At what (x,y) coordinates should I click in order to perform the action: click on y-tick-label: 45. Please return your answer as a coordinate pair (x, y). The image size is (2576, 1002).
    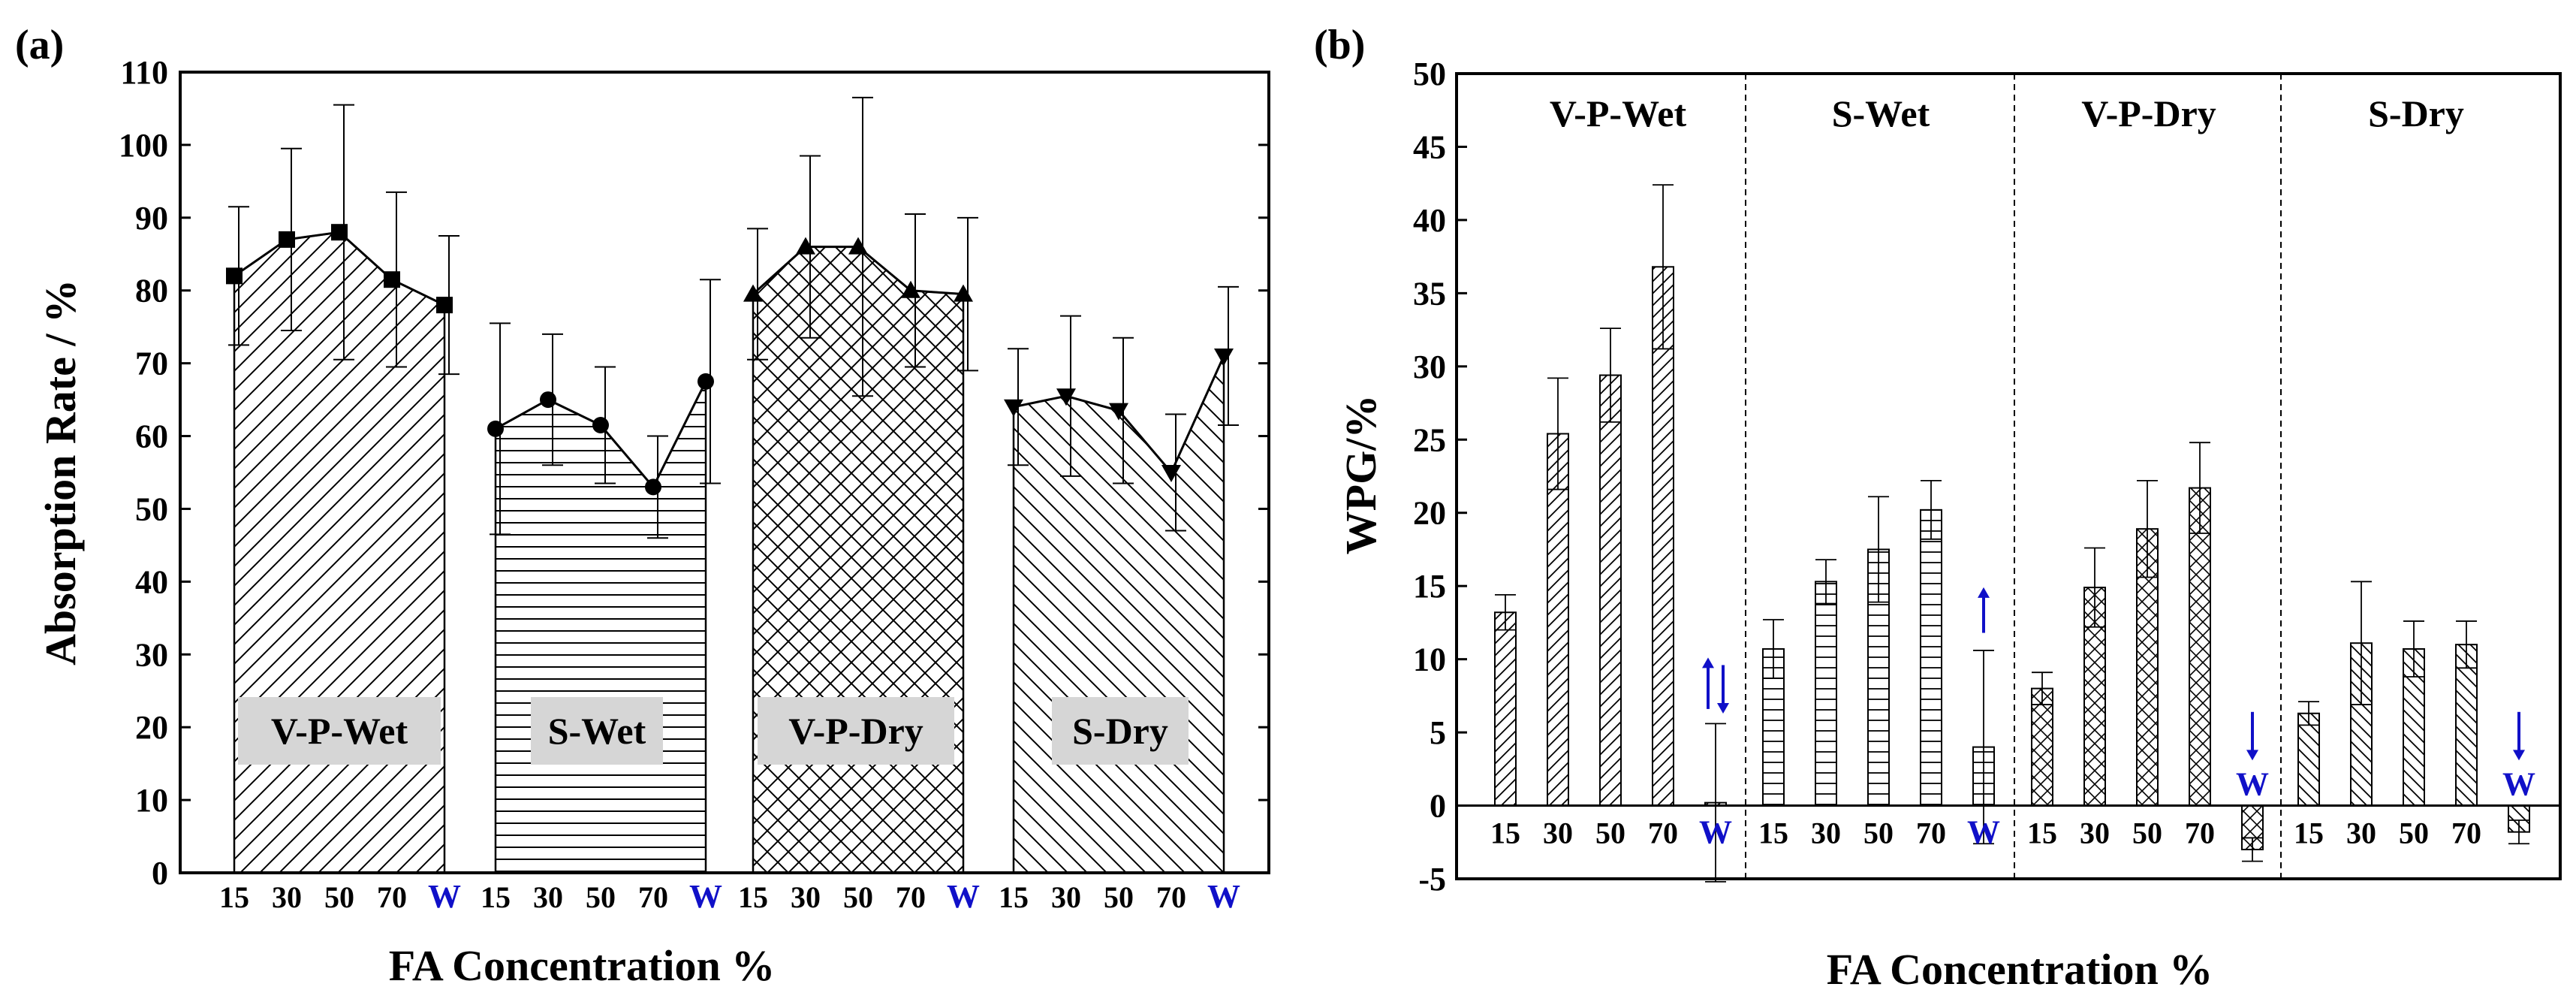
    Looking at the image, I should click on (1429, 147).